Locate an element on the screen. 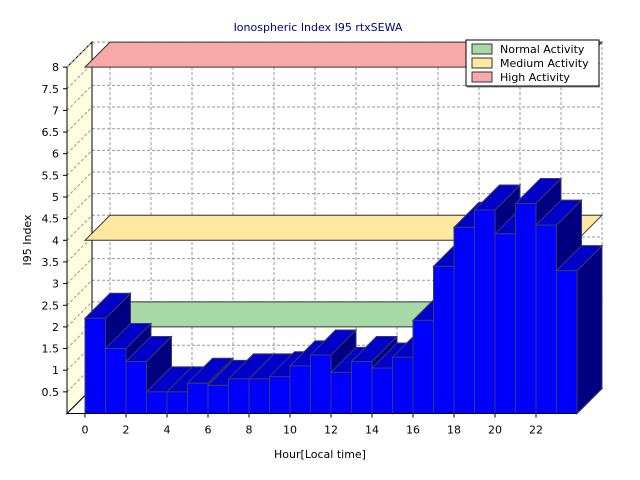 The height and width of the screenshot is (480, 640). legend-label: High Activity is located at coordinates (535, 77).